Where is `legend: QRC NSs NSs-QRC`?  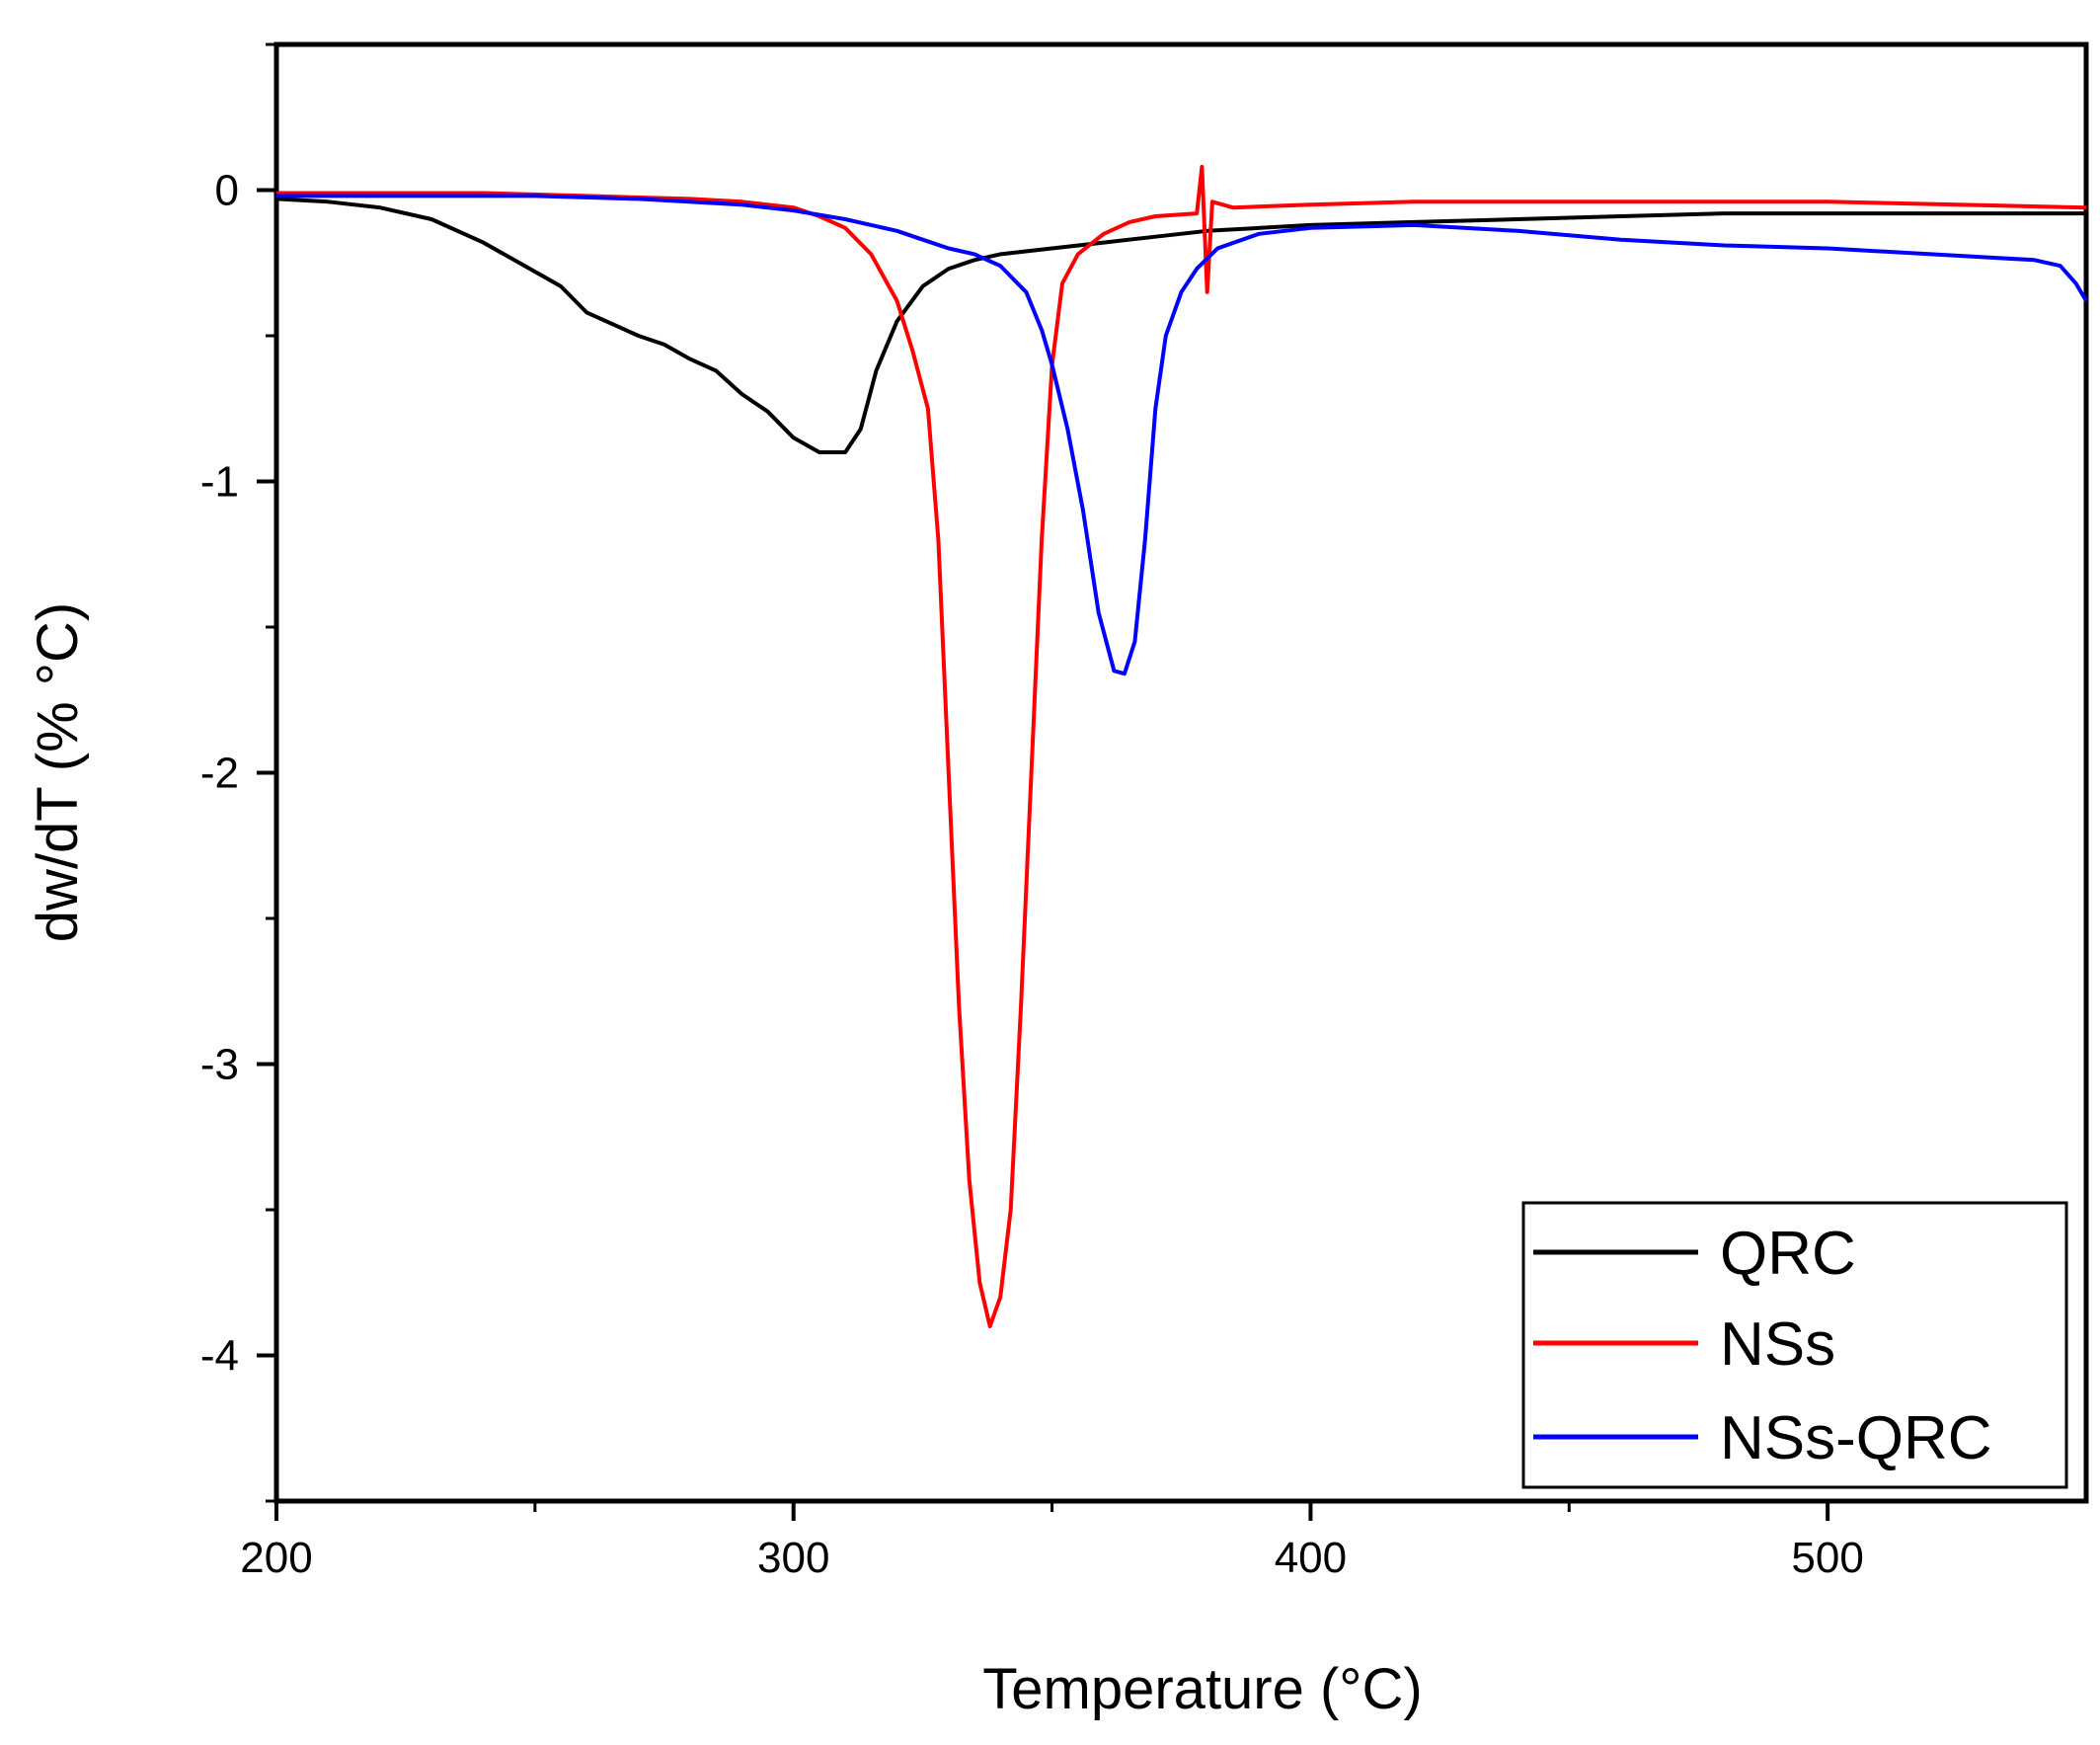 legend: QRC NSs NSs-QRC is located at coordinates (1795, 1345).